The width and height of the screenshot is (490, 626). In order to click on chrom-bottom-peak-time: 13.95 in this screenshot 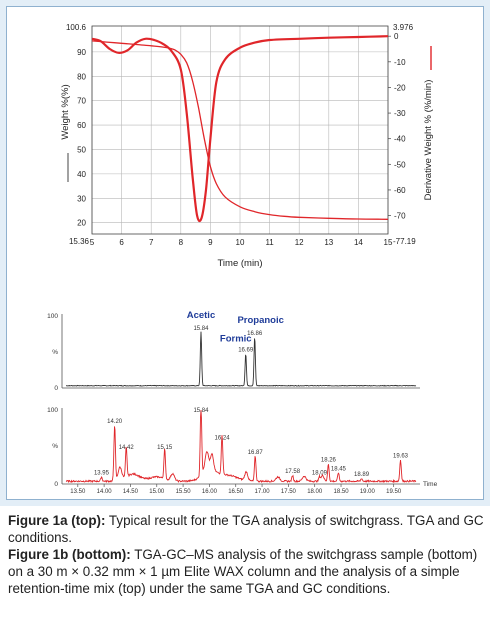, I will do `click(102, 474)`.